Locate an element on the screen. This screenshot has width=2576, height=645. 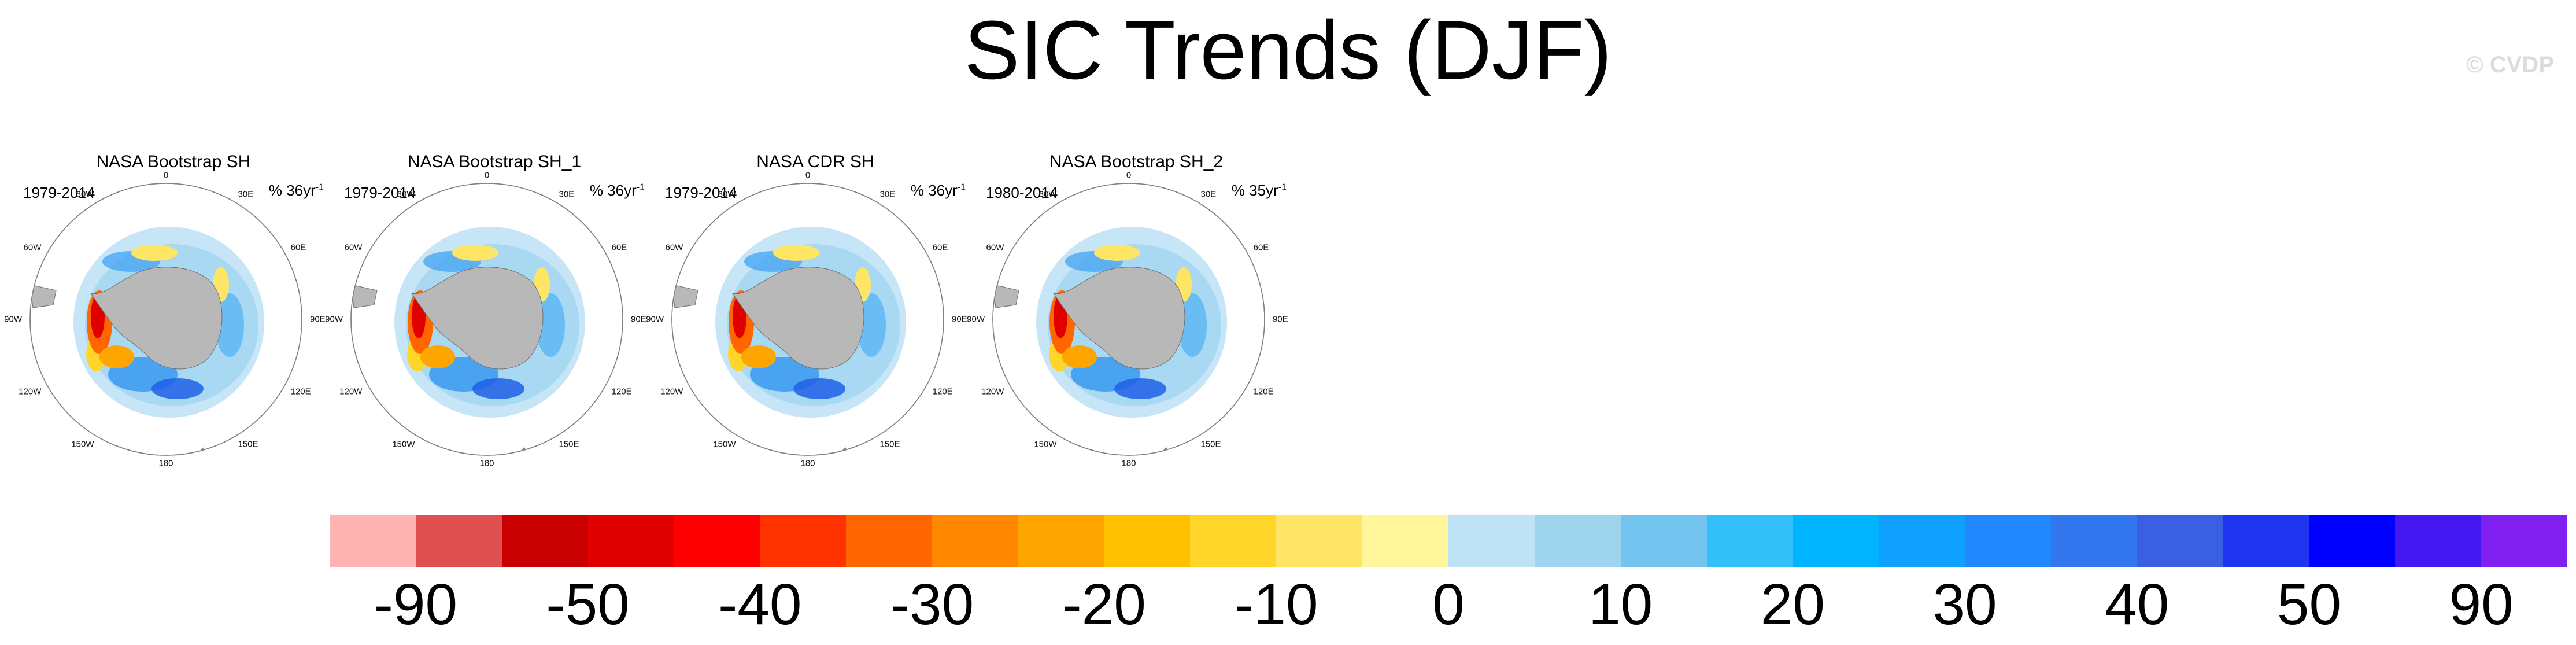
colorbar is located at coordinates (1449, 541).